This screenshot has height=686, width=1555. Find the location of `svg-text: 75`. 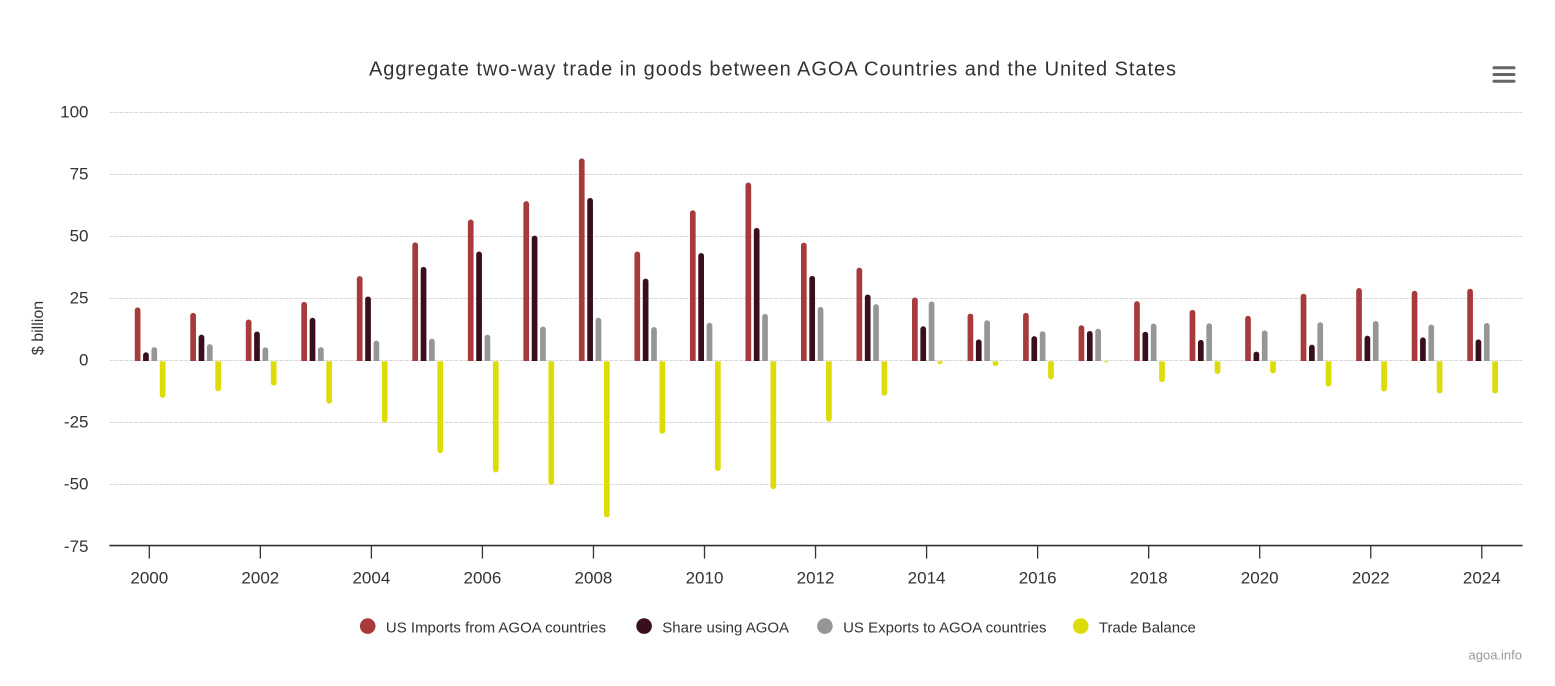

svg-text: 75 is located at coordinates (79, 173).